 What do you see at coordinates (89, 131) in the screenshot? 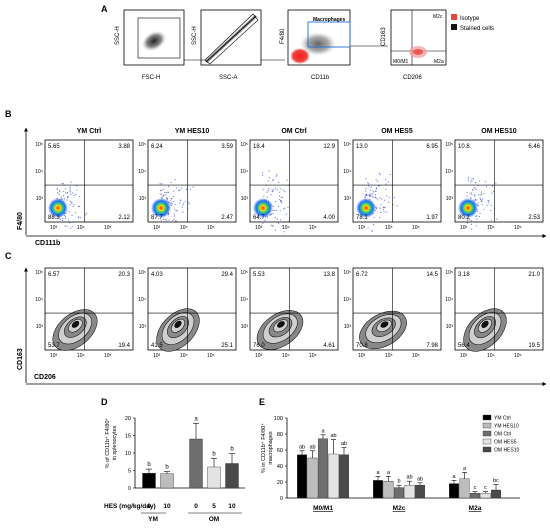
I see `b-plot-title-0: YM Ctrl` at bounding box center [89, 131].